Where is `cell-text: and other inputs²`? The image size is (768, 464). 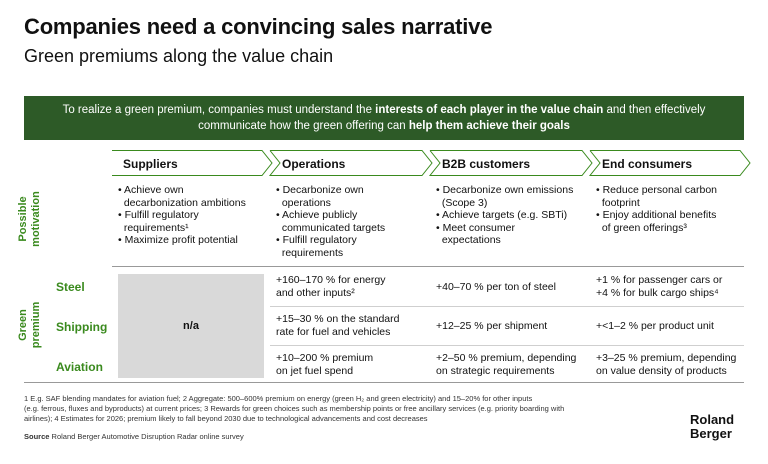 cell-text: and other inputs² is located at coordinates (315, 293).